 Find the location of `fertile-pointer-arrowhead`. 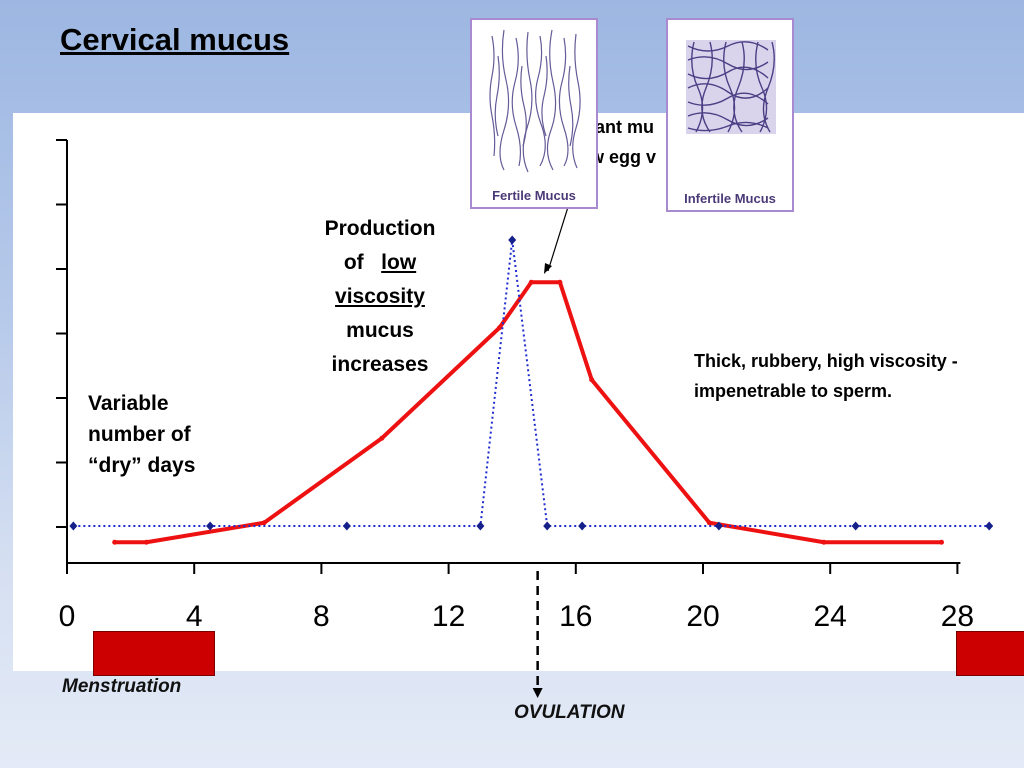

fertile-pointer-arrowhead is located at coordinates (548, 268).